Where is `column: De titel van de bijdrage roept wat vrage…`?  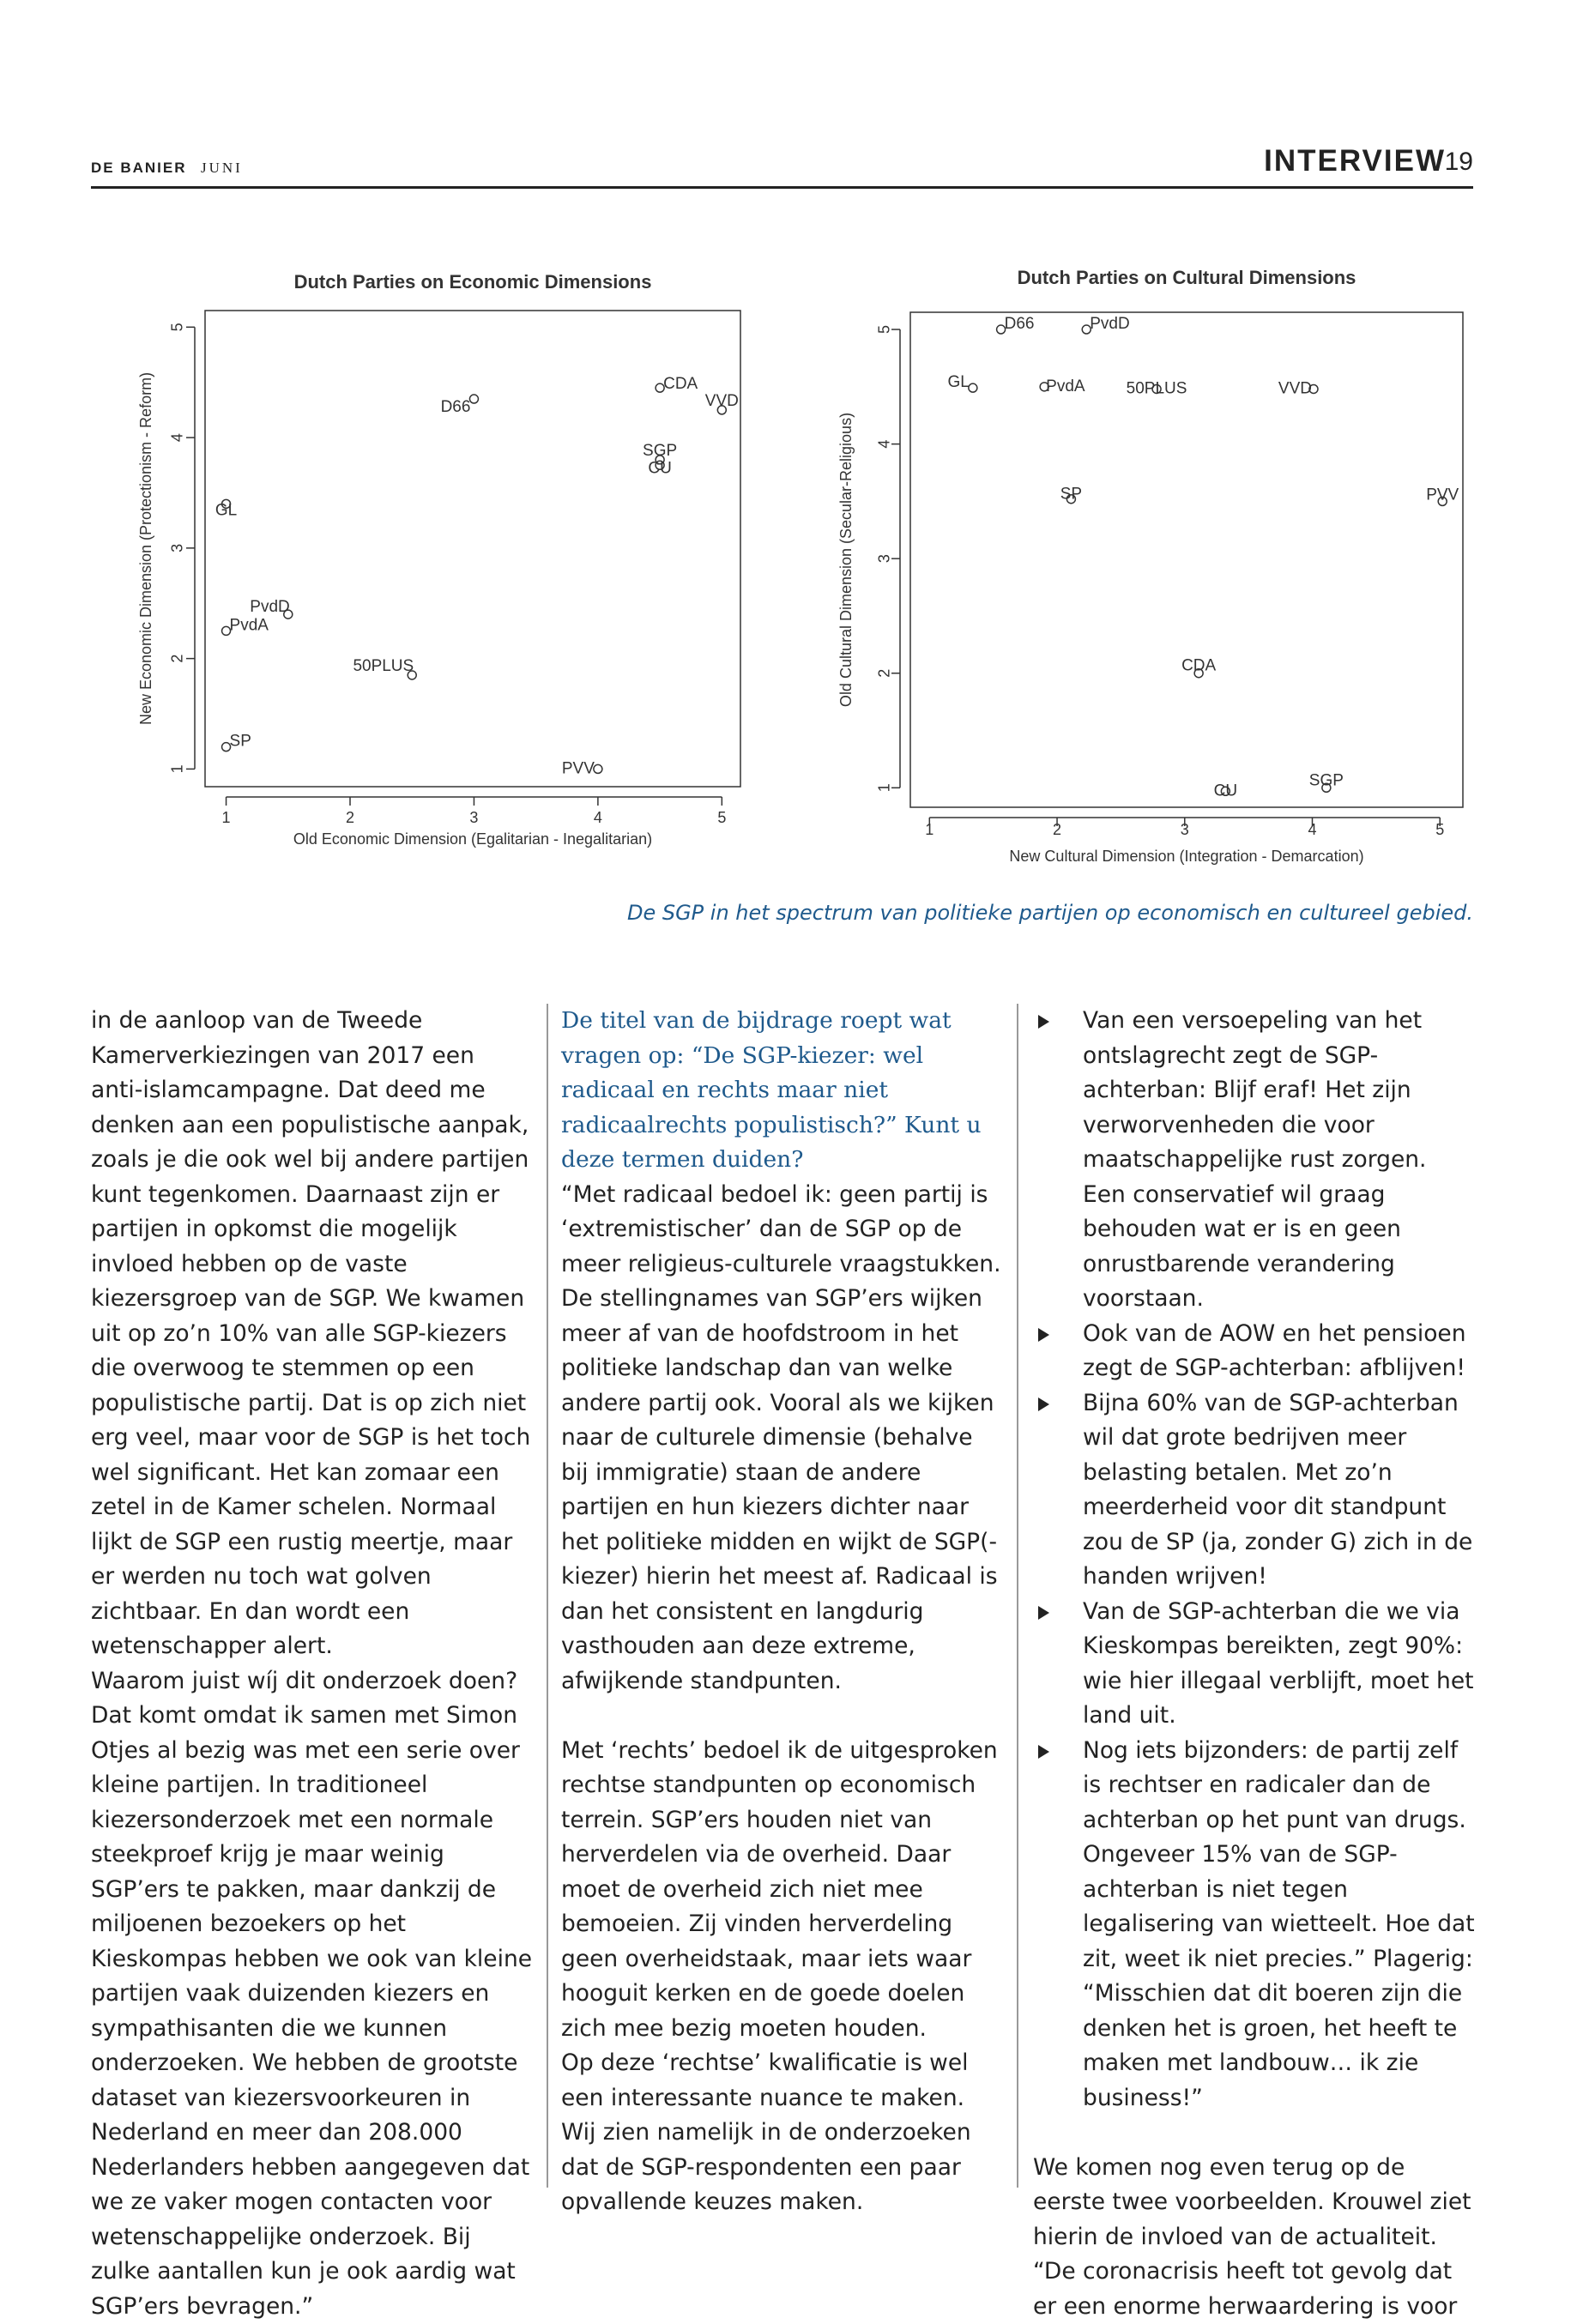
column: De titel van de bijdrage roept wat vrage… is located at coordinates (782, 1612).